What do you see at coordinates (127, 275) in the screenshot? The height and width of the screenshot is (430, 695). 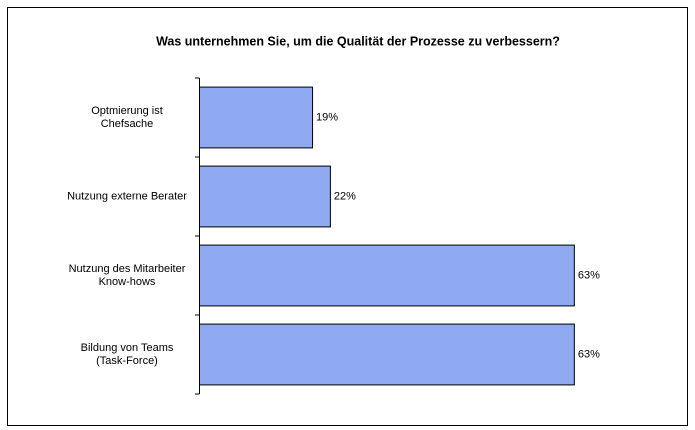 I see `category-label: Nutzung des Mitarbeiter Know-hows` at bounding box center [127, 275].